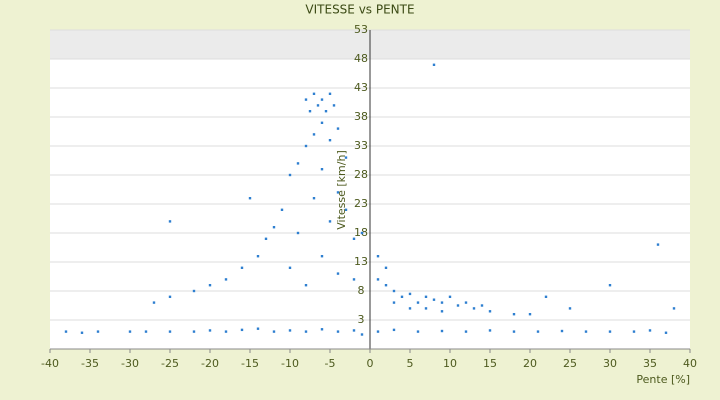  Describe the element at coordinates (361, 290) in the screenshot. I see `y-tick-label: 8` at that location.